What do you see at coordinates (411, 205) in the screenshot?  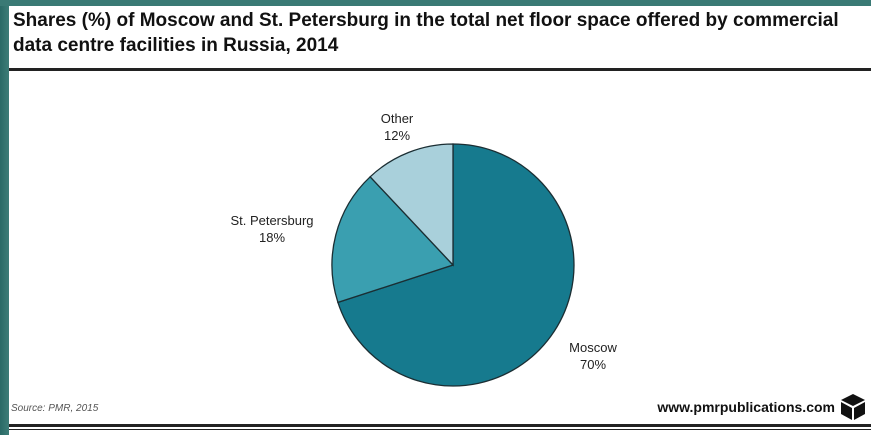 I see `pie-slice-other` at bounding box center [411, 205].